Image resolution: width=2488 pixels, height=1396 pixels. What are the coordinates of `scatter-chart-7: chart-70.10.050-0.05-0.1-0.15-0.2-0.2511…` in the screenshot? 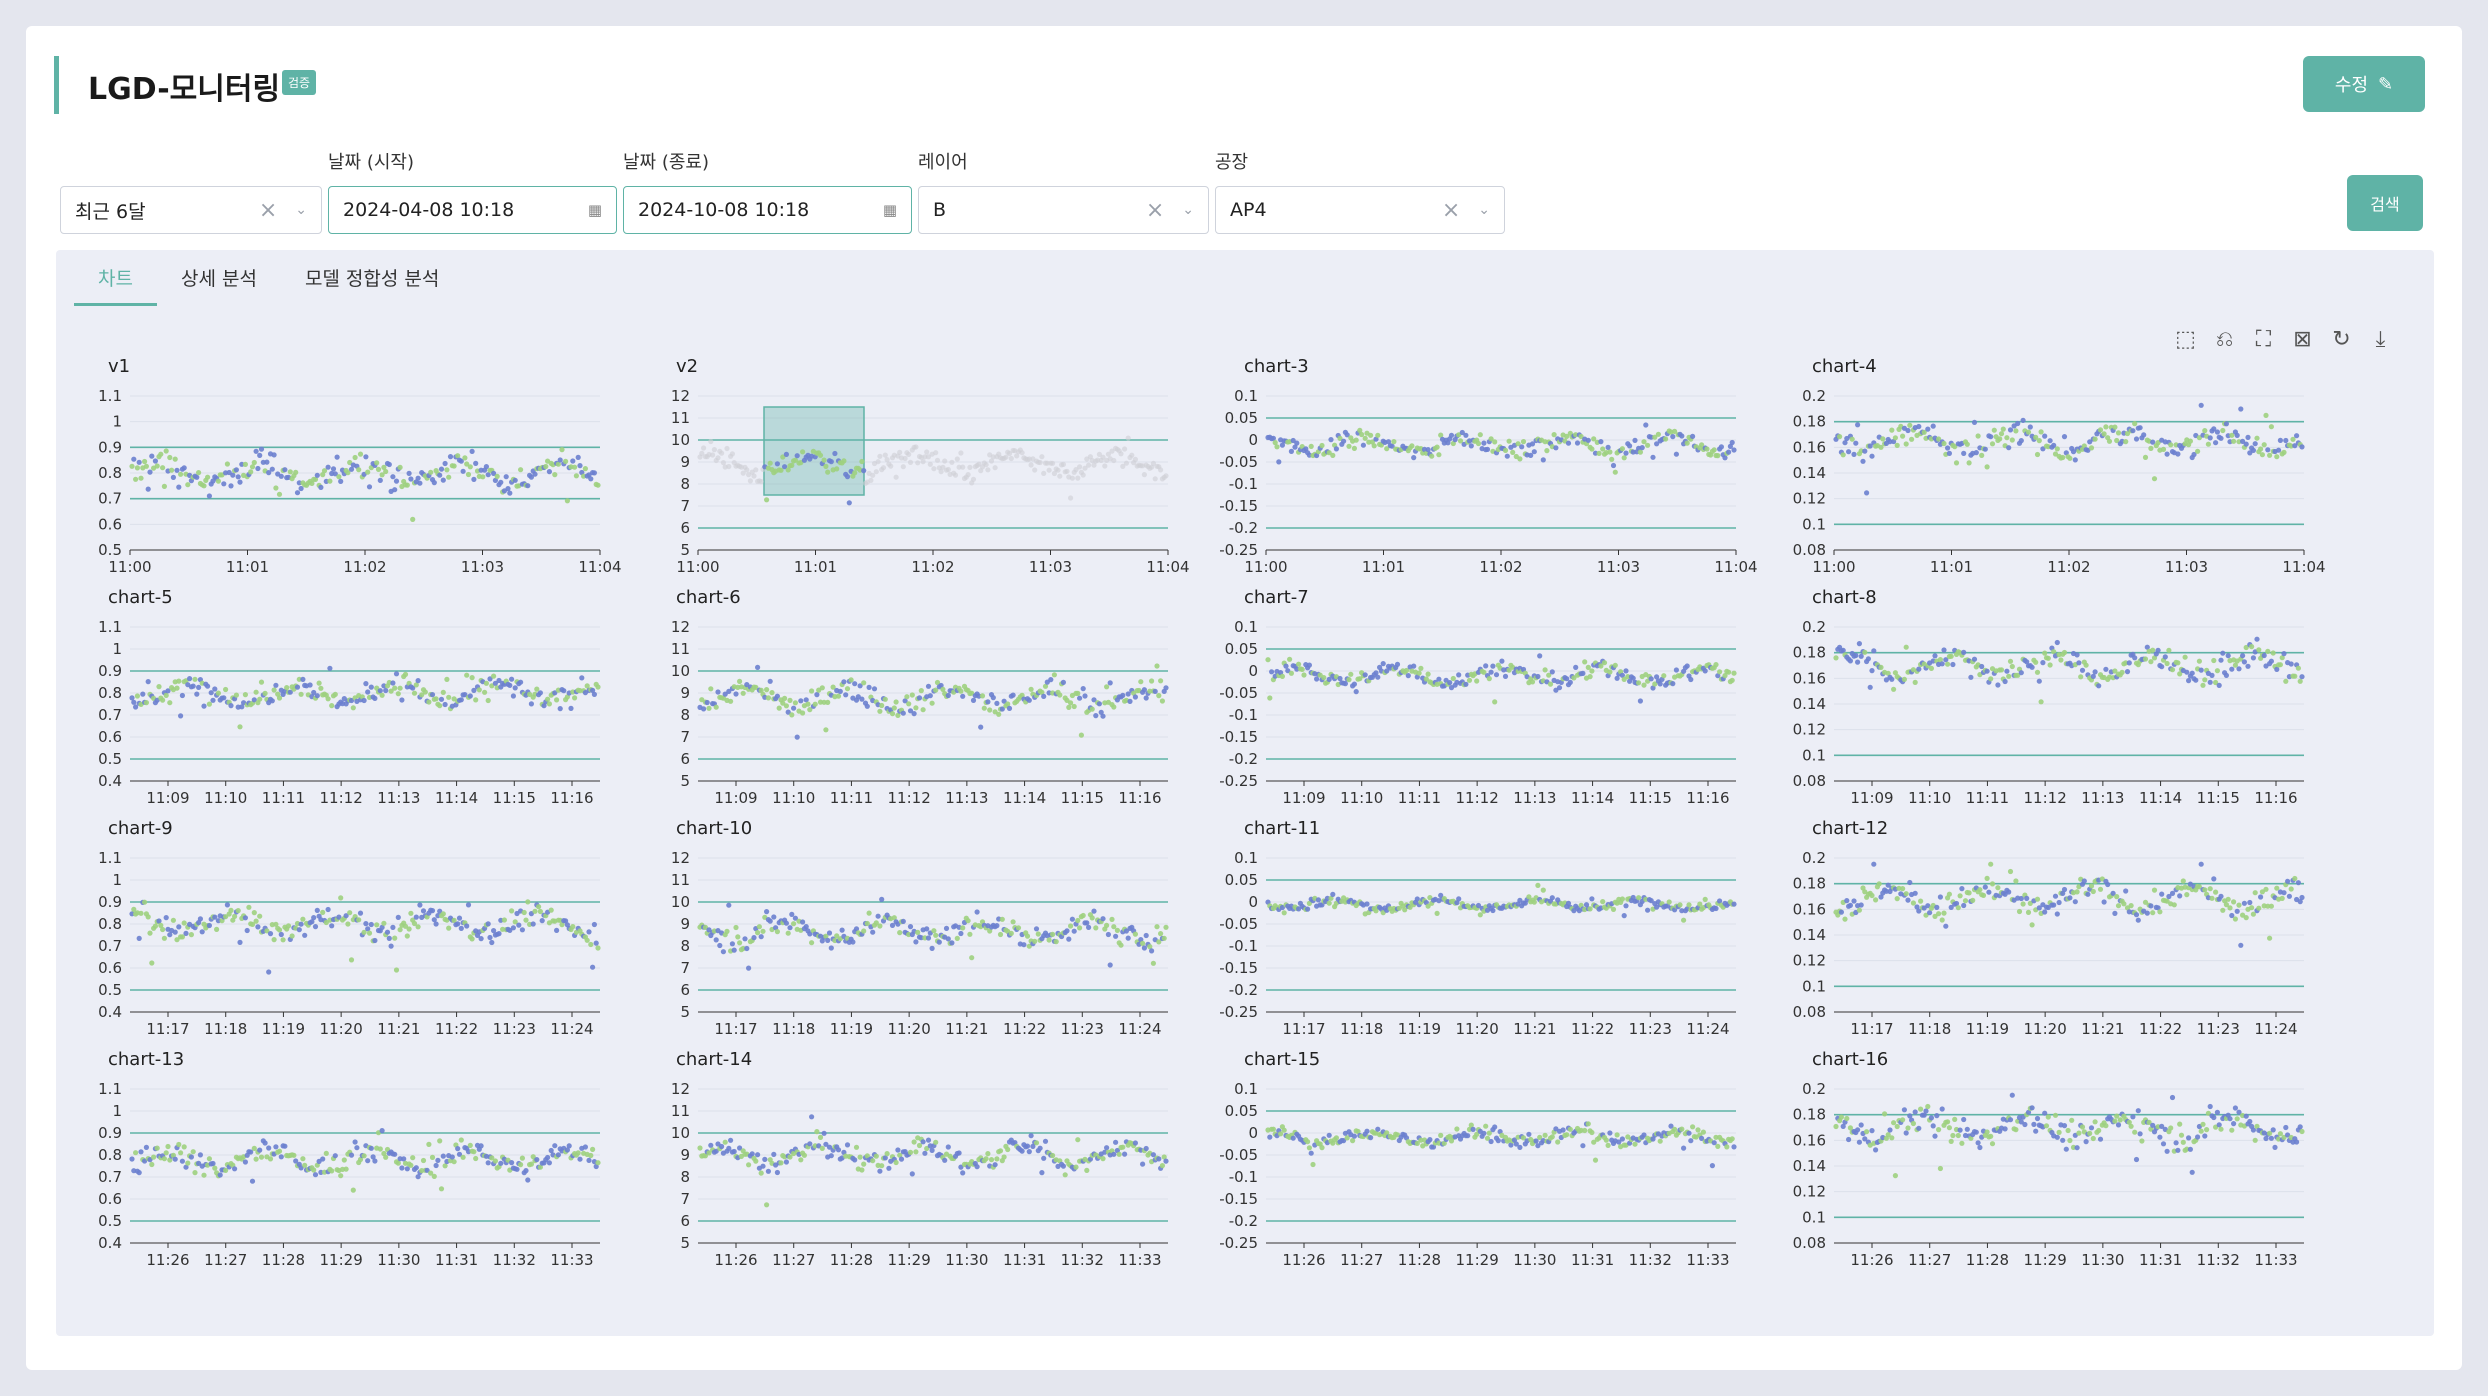 It's located at (1476, 696).